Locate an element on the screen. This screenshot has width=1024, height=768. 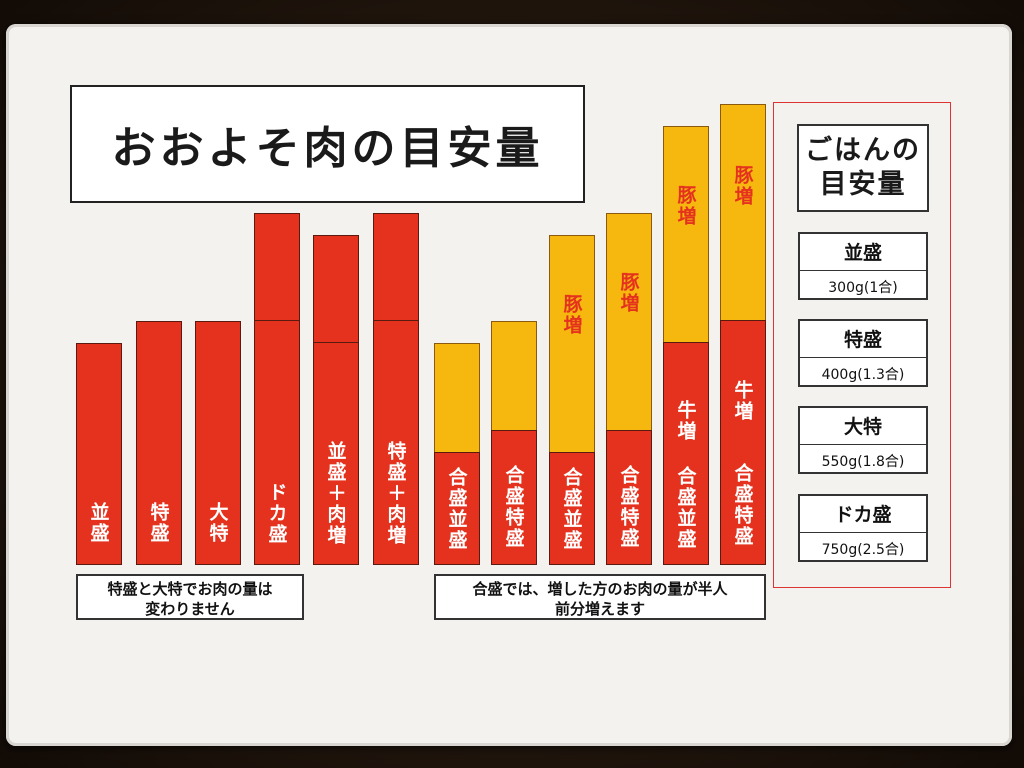
bar-label: 並盛 is located at coordinates (98, 523).